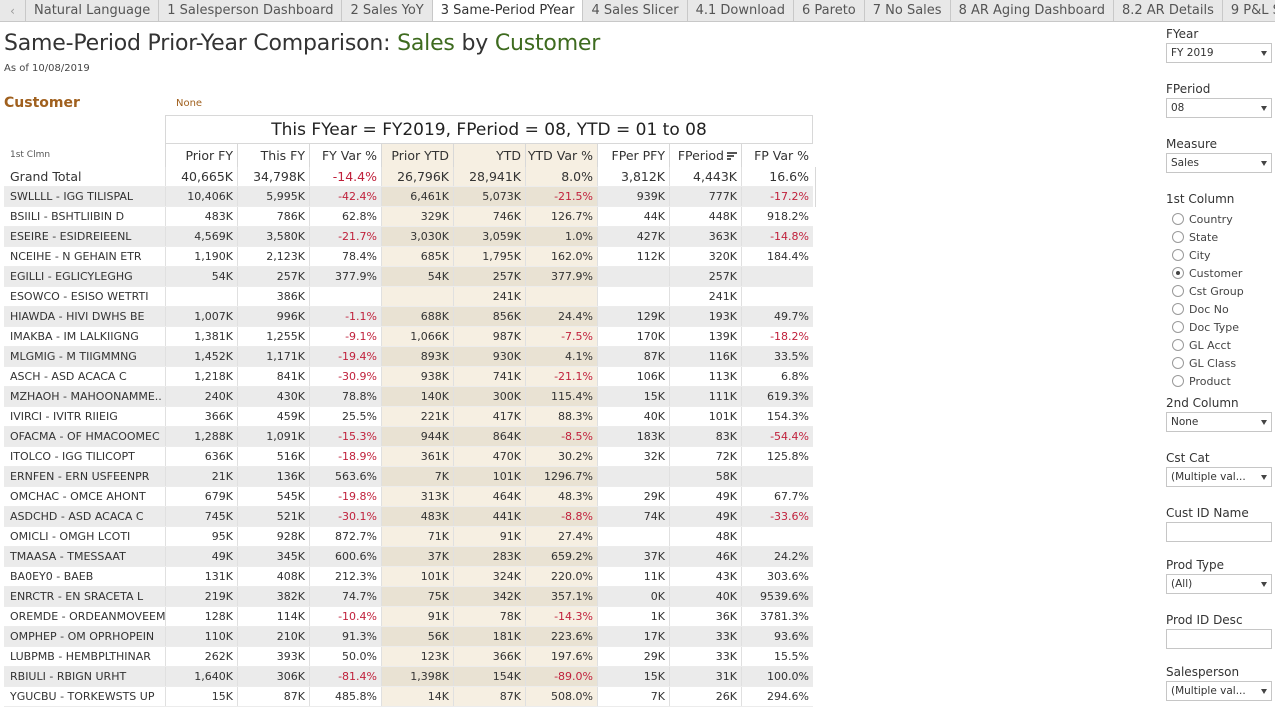 The width and height of the screenshot is (1275, 715). What do you see at coordinates (561, 155) in the screenshot?
I see `column-header: YTD Var %` at bounding box center [561, 155].